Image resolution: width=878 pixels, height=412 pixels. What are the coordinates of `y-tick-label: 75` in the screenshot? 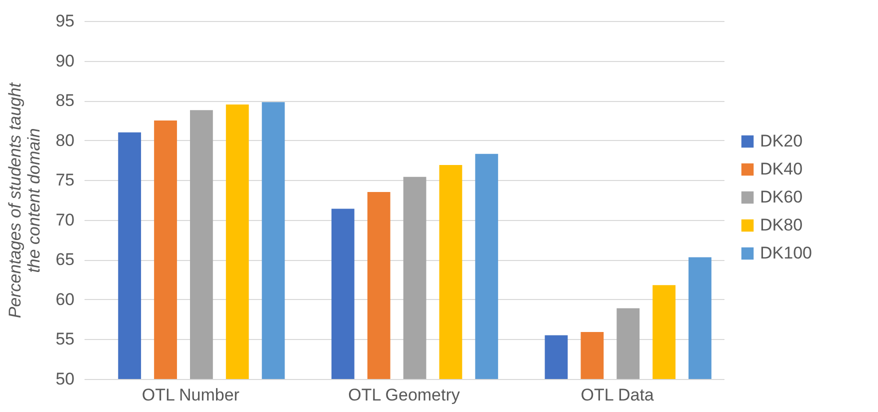 It's located at (65, 180).